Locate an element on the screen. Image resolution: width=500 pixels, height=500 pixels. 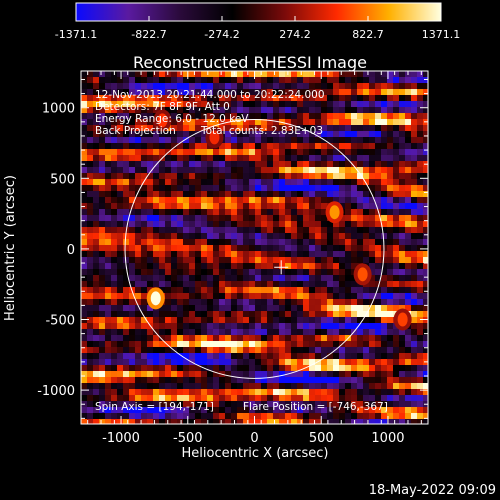
colorbar-tick-label: 822.7 is located at coordinates (368, 34).